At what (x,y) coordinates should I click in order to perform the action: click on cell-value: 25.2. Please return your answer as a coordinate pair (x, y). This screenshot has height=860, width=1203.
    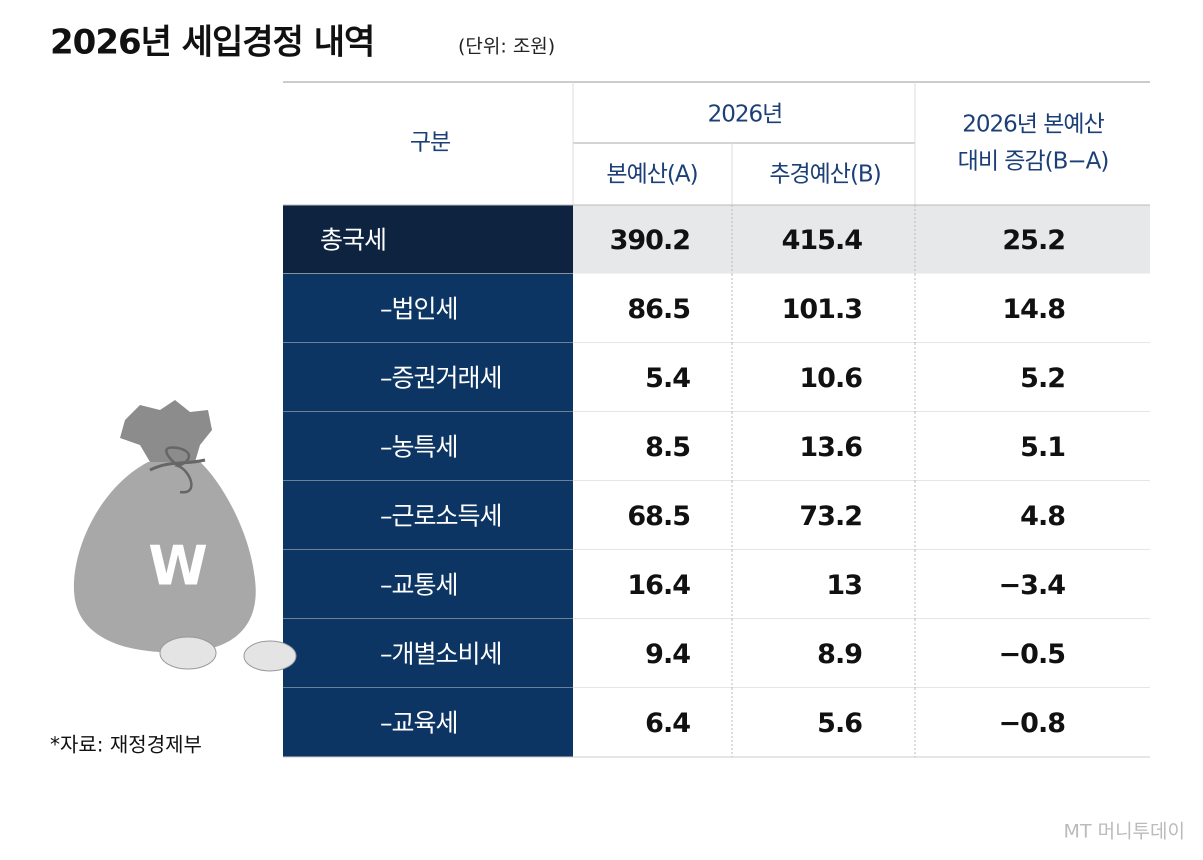
    Looking at the image, I should click on (1033, 240).